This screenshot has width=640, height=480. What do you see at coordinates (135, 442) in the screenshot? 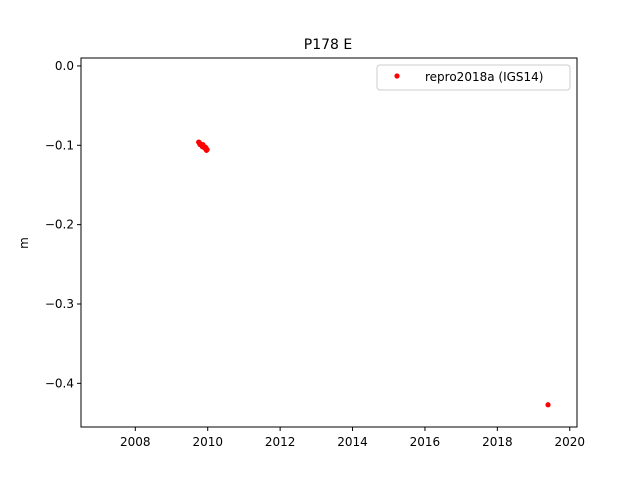
I see `x-tick-label: 2008` at bounding box center [135, 442].